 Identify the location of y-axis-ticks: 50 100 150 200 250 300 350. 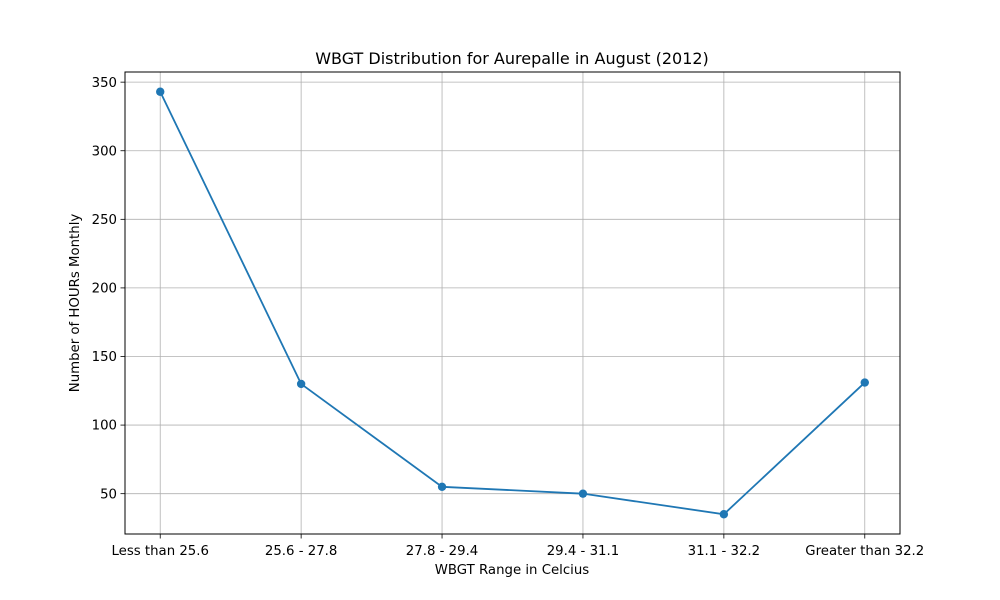
(108, 289).